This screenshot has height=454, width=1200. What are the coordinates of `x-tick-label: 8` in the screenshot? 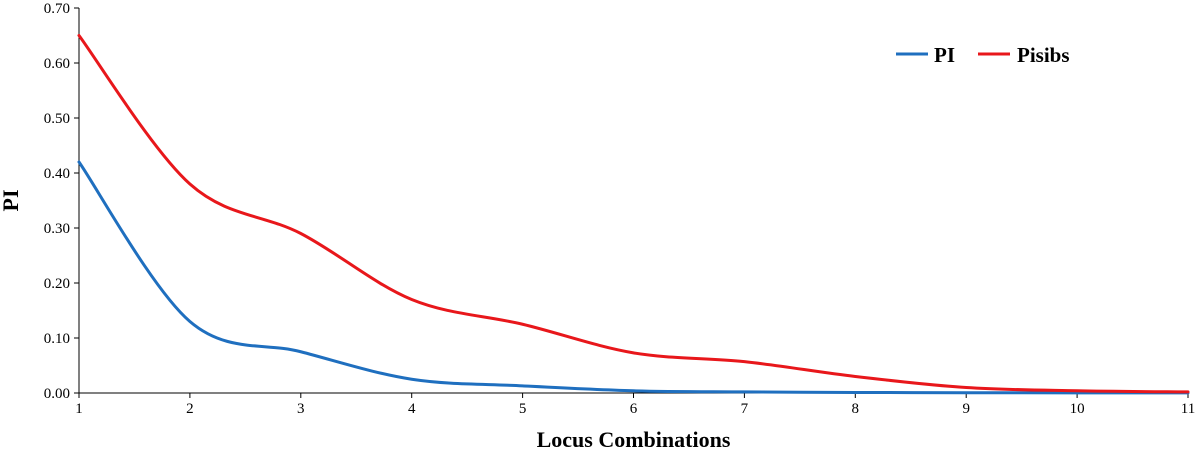 It's located at (856, 409).